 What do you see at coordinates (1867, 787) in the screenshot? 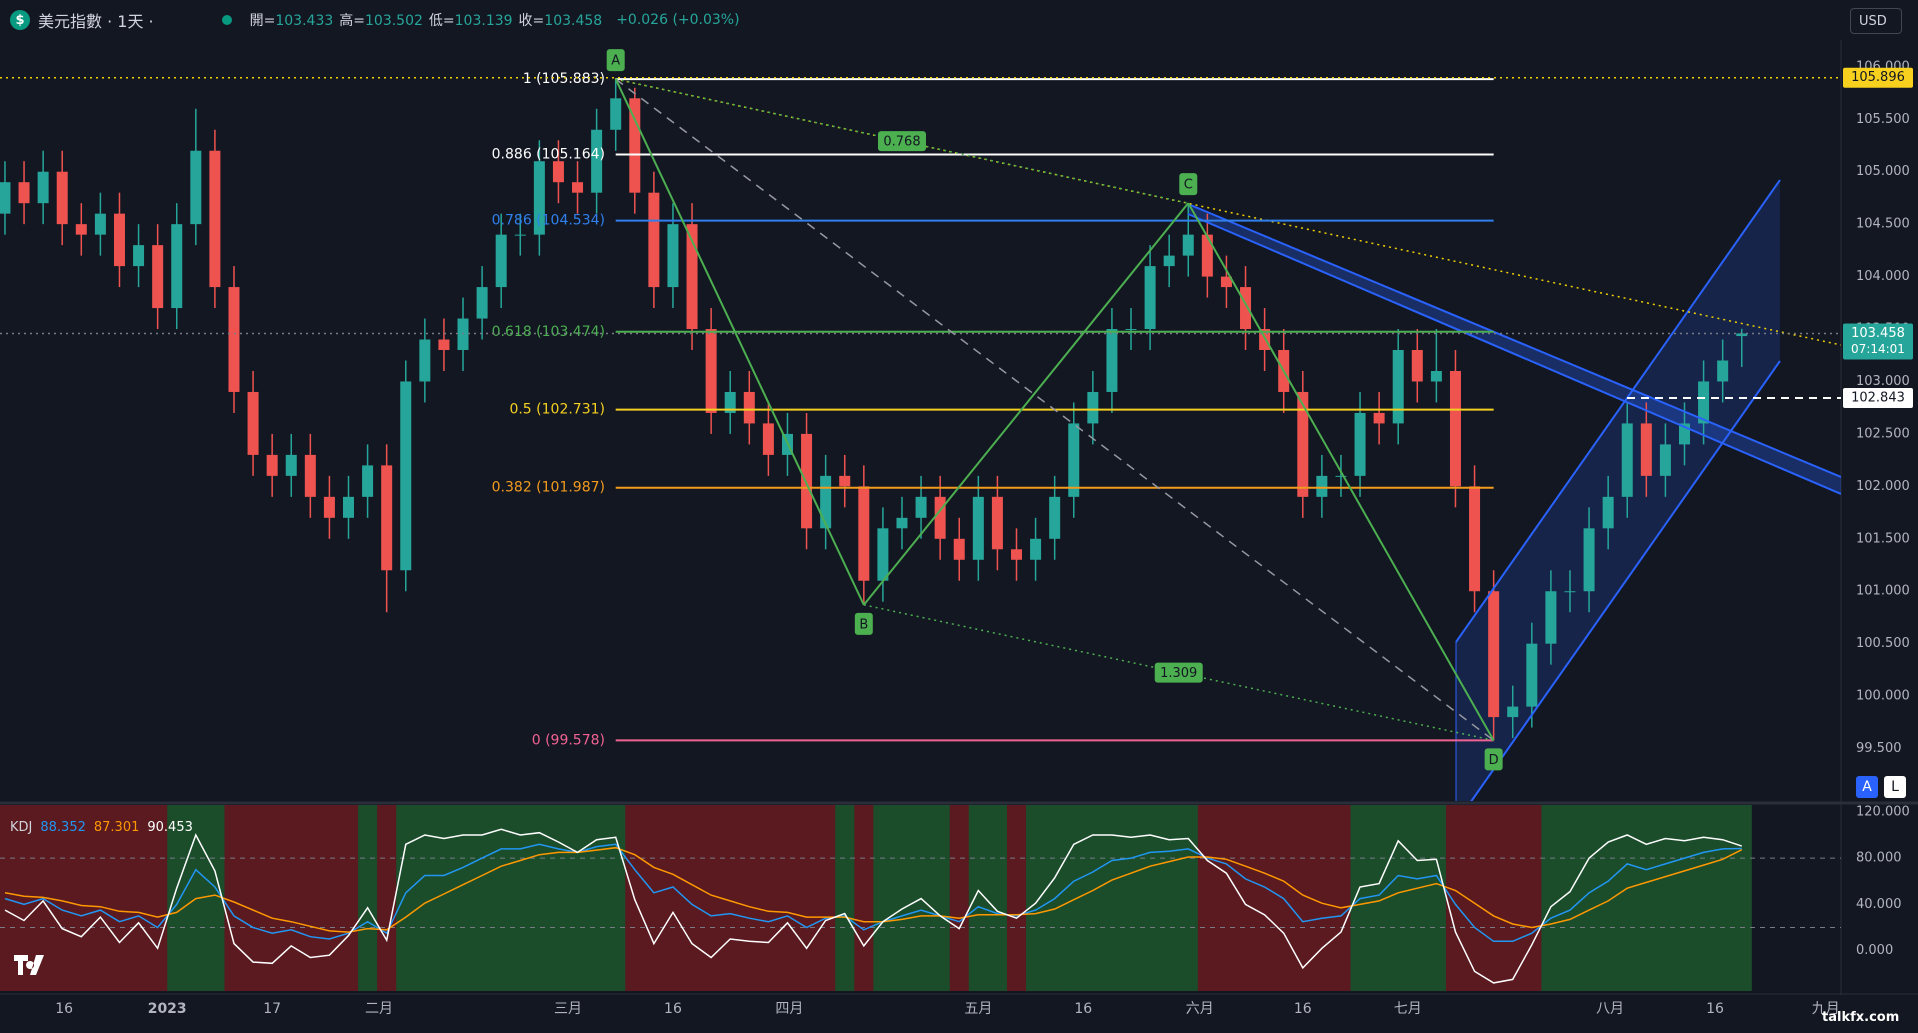
I see `auto-scale-button: A` at bounding box center [1867, 787].